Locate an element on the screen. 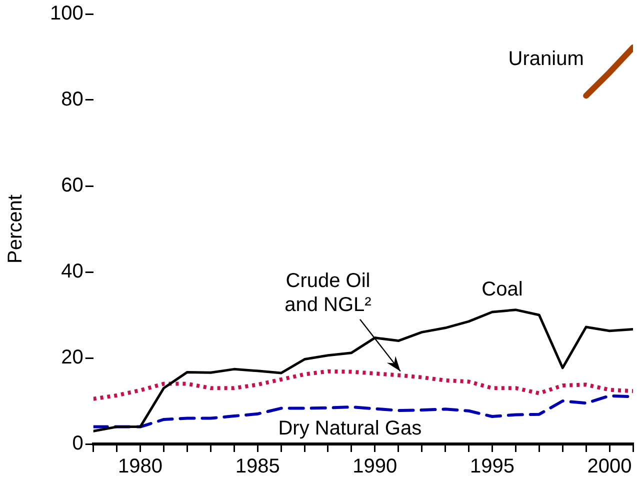  y-tick-label: 80 is located at coordinates (72, 99).